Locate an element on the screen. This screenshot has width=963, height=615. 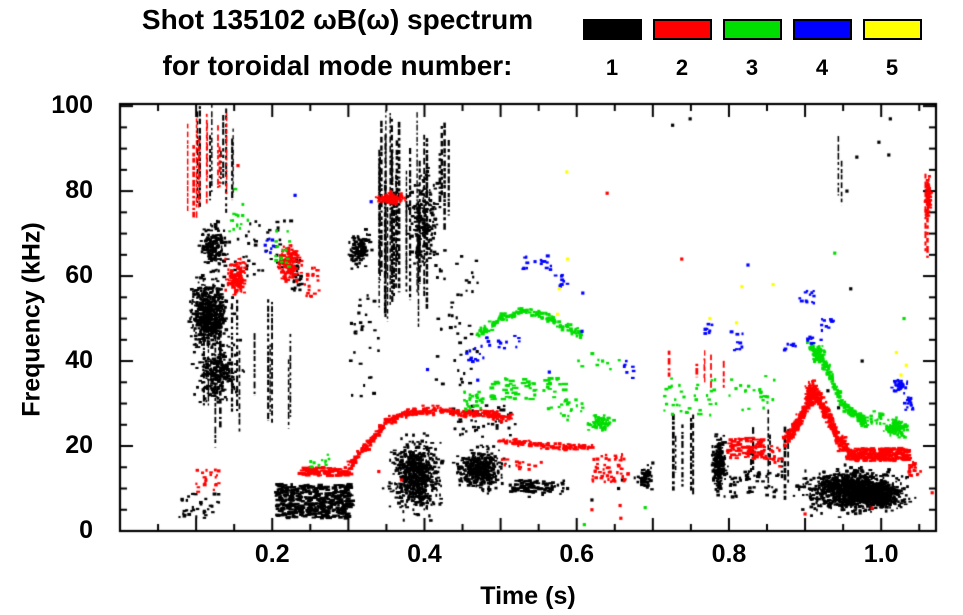
legend-label-mode1: 1 is located at coordinates (612, 67).